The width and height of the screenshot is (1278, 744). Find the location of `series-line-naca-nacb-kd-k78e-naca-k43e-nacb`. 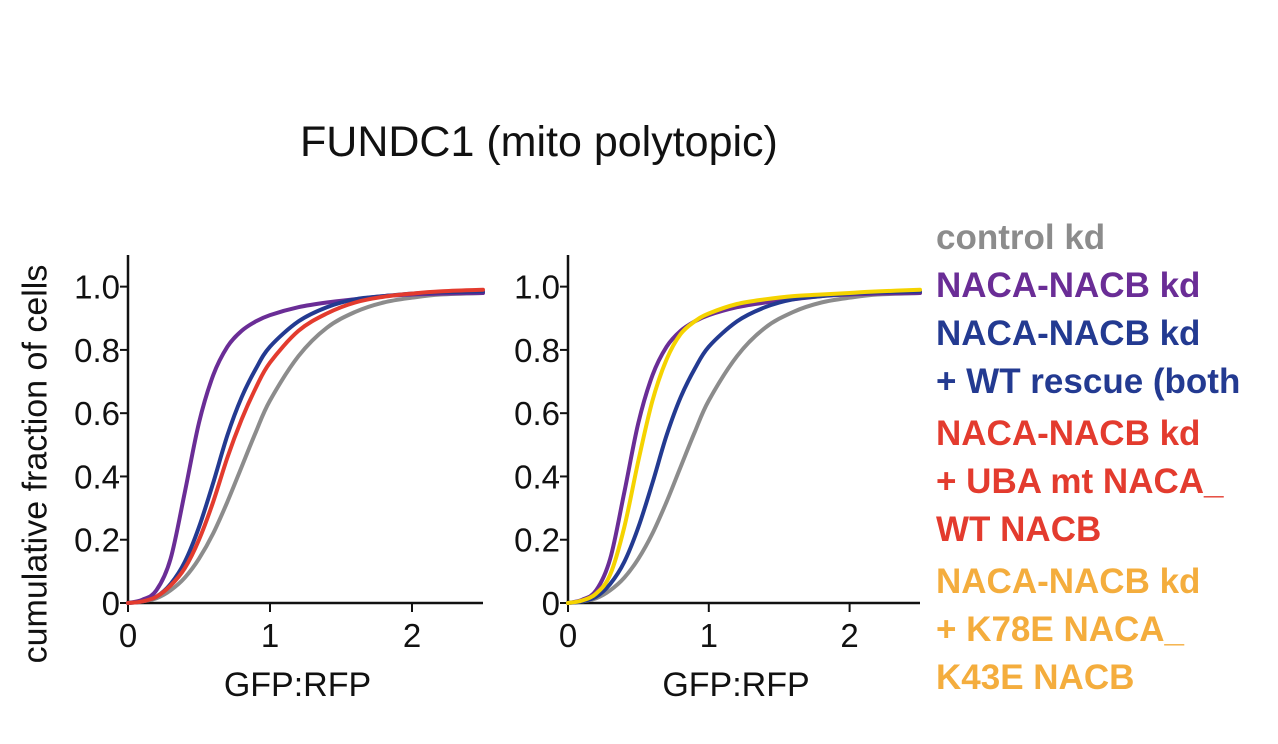

series-line-naca-nacb-kd-k78e-naca-k43e-nacb is located at coordinates (744, 446).